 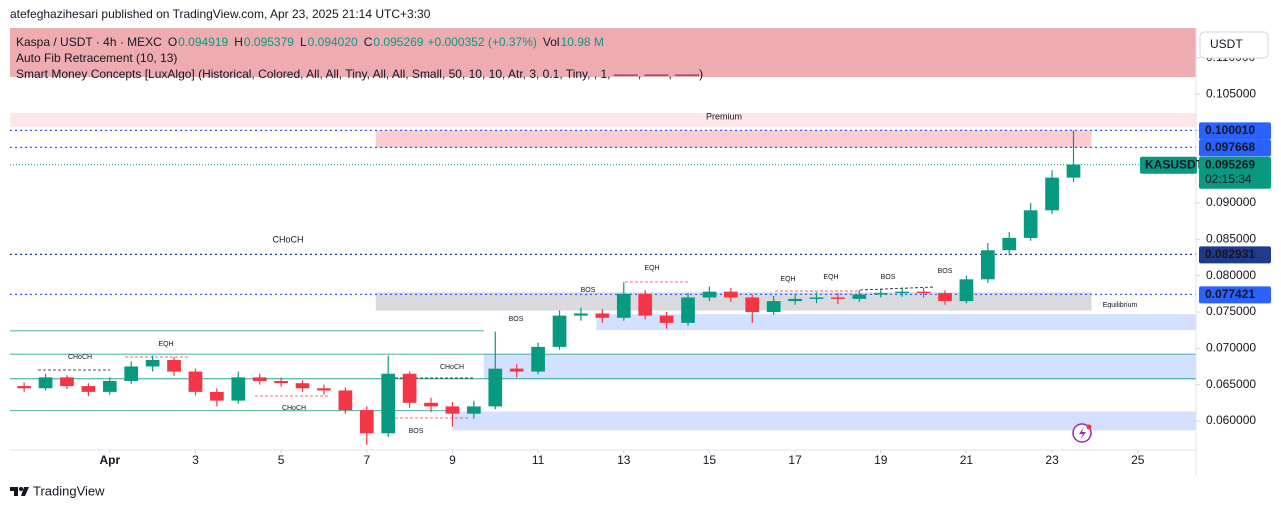 I want to click on x-tick-label: 23, so click(x=1052, y=460).